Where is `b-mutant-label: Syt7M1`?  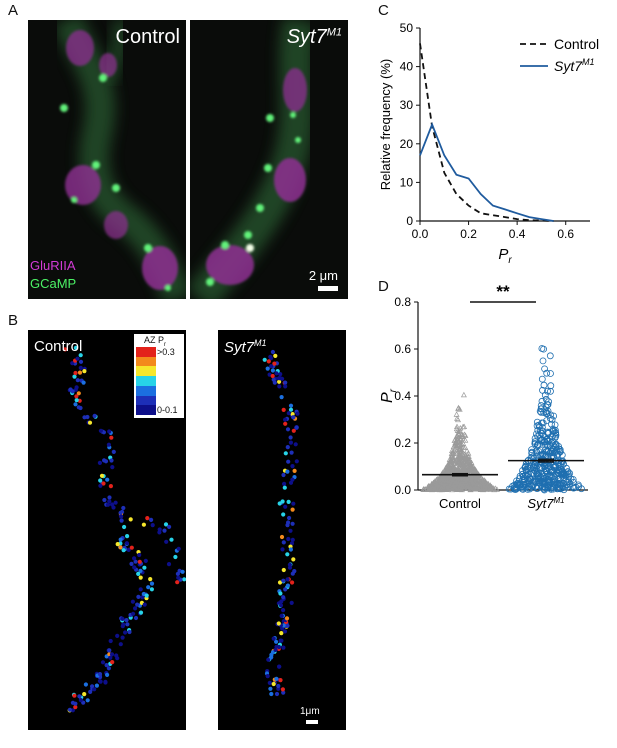 b-mutant-label: Syt7M1 is located at coordinates (245, 347).